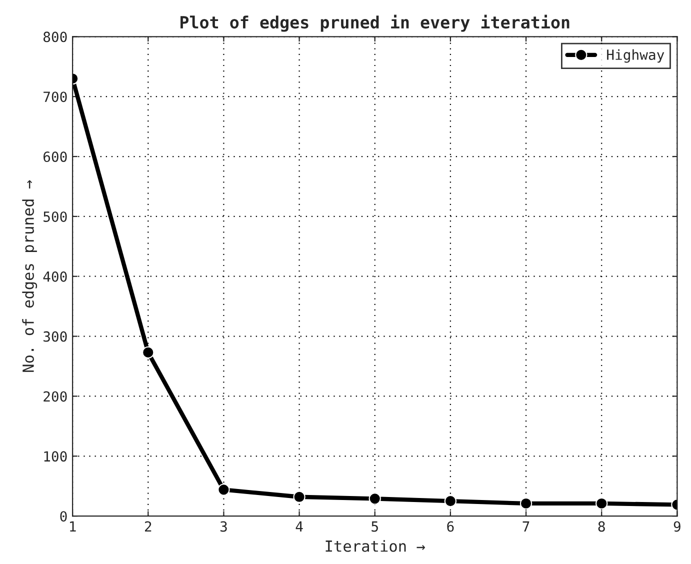 Image resolution: width=691 pixels, height=564 pixels. What do you see at coordinates (73, 526) in the screenshot?
I see `x-tick-label: 1` at bounding box center [73, 526].